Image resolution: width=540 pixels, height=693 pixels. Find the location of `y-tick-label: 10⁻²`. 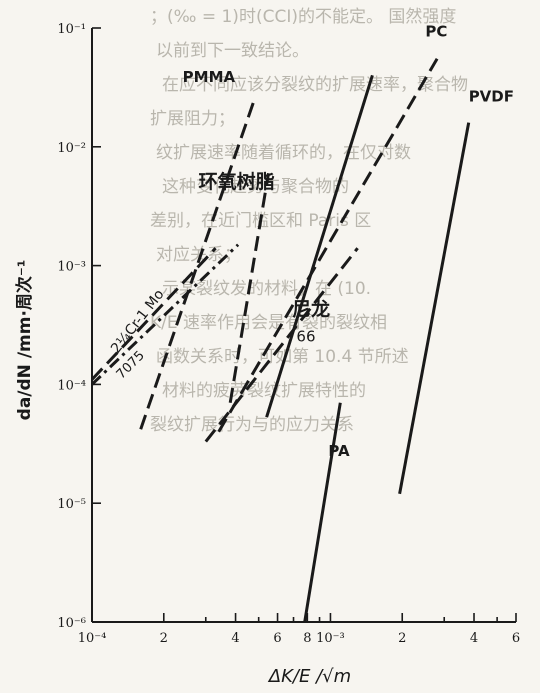

y-tick-label: 10⁻² is located at coordinates (71, 148).